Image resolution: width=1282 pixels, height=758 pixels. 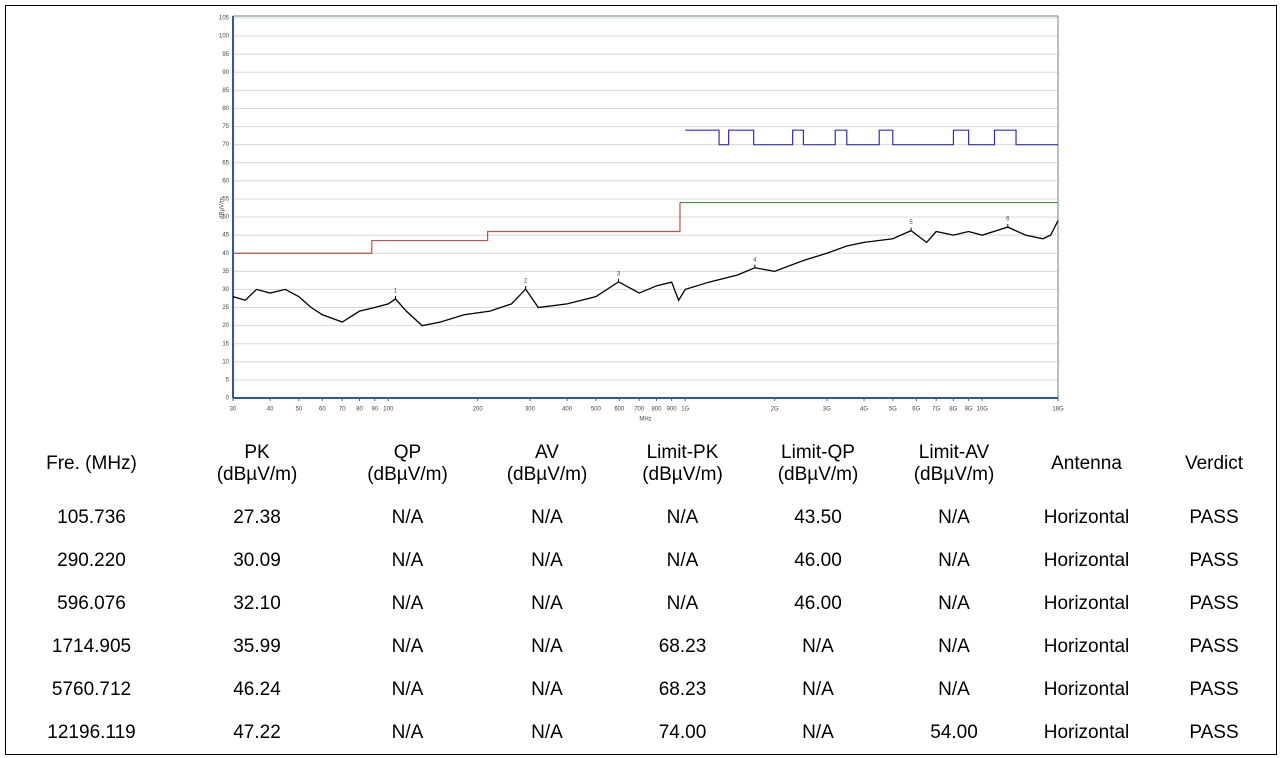 What do you see at coordinates (91, 646) in the screenshot?
I see `table-cell: 1714.905` at bounding box center [91, 646].